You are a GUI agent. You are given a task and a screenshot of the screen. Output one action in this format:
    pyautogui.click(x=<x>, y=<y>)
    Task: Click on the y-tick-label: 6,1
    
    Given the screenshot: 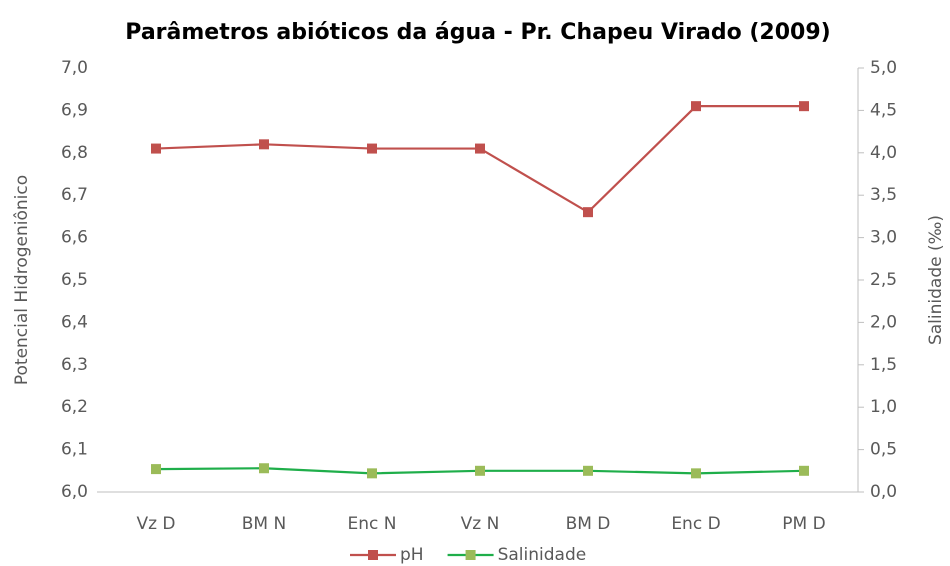 What is the action you would take?
    pyautogui.click(x=74, y=450)
    